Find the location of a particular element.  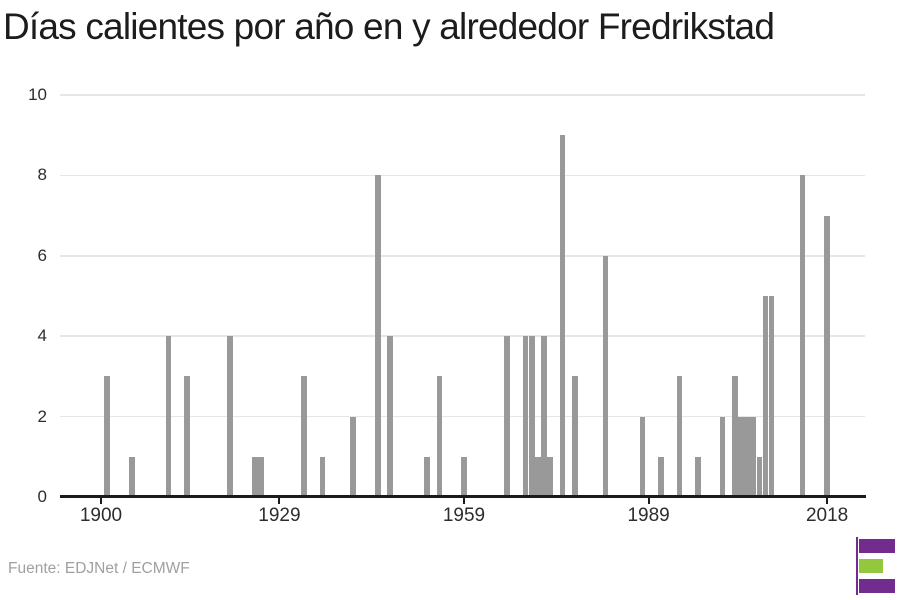

bar-1905 is located at coordinates (131, 476).